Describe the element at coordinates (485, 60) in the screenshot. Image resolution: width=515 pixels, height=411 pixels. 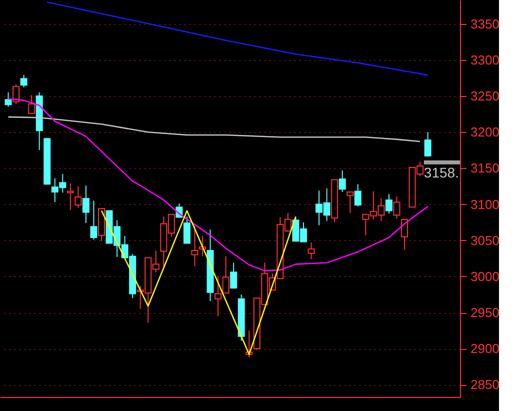
I see `y-tick-label: 3300` at that location.